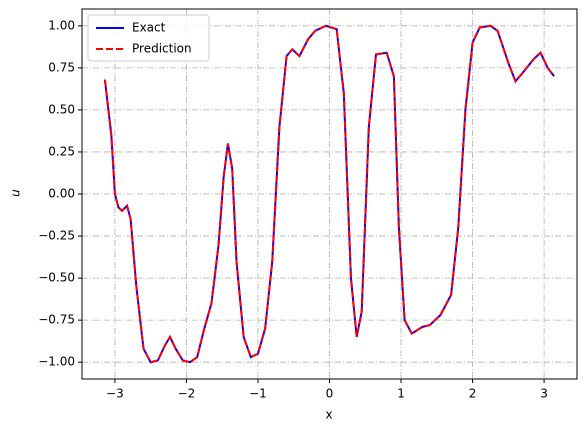  Describe the element at coordinates (56, 362) in the screenshot. I see `y-tick-label: −1.00` at that location.